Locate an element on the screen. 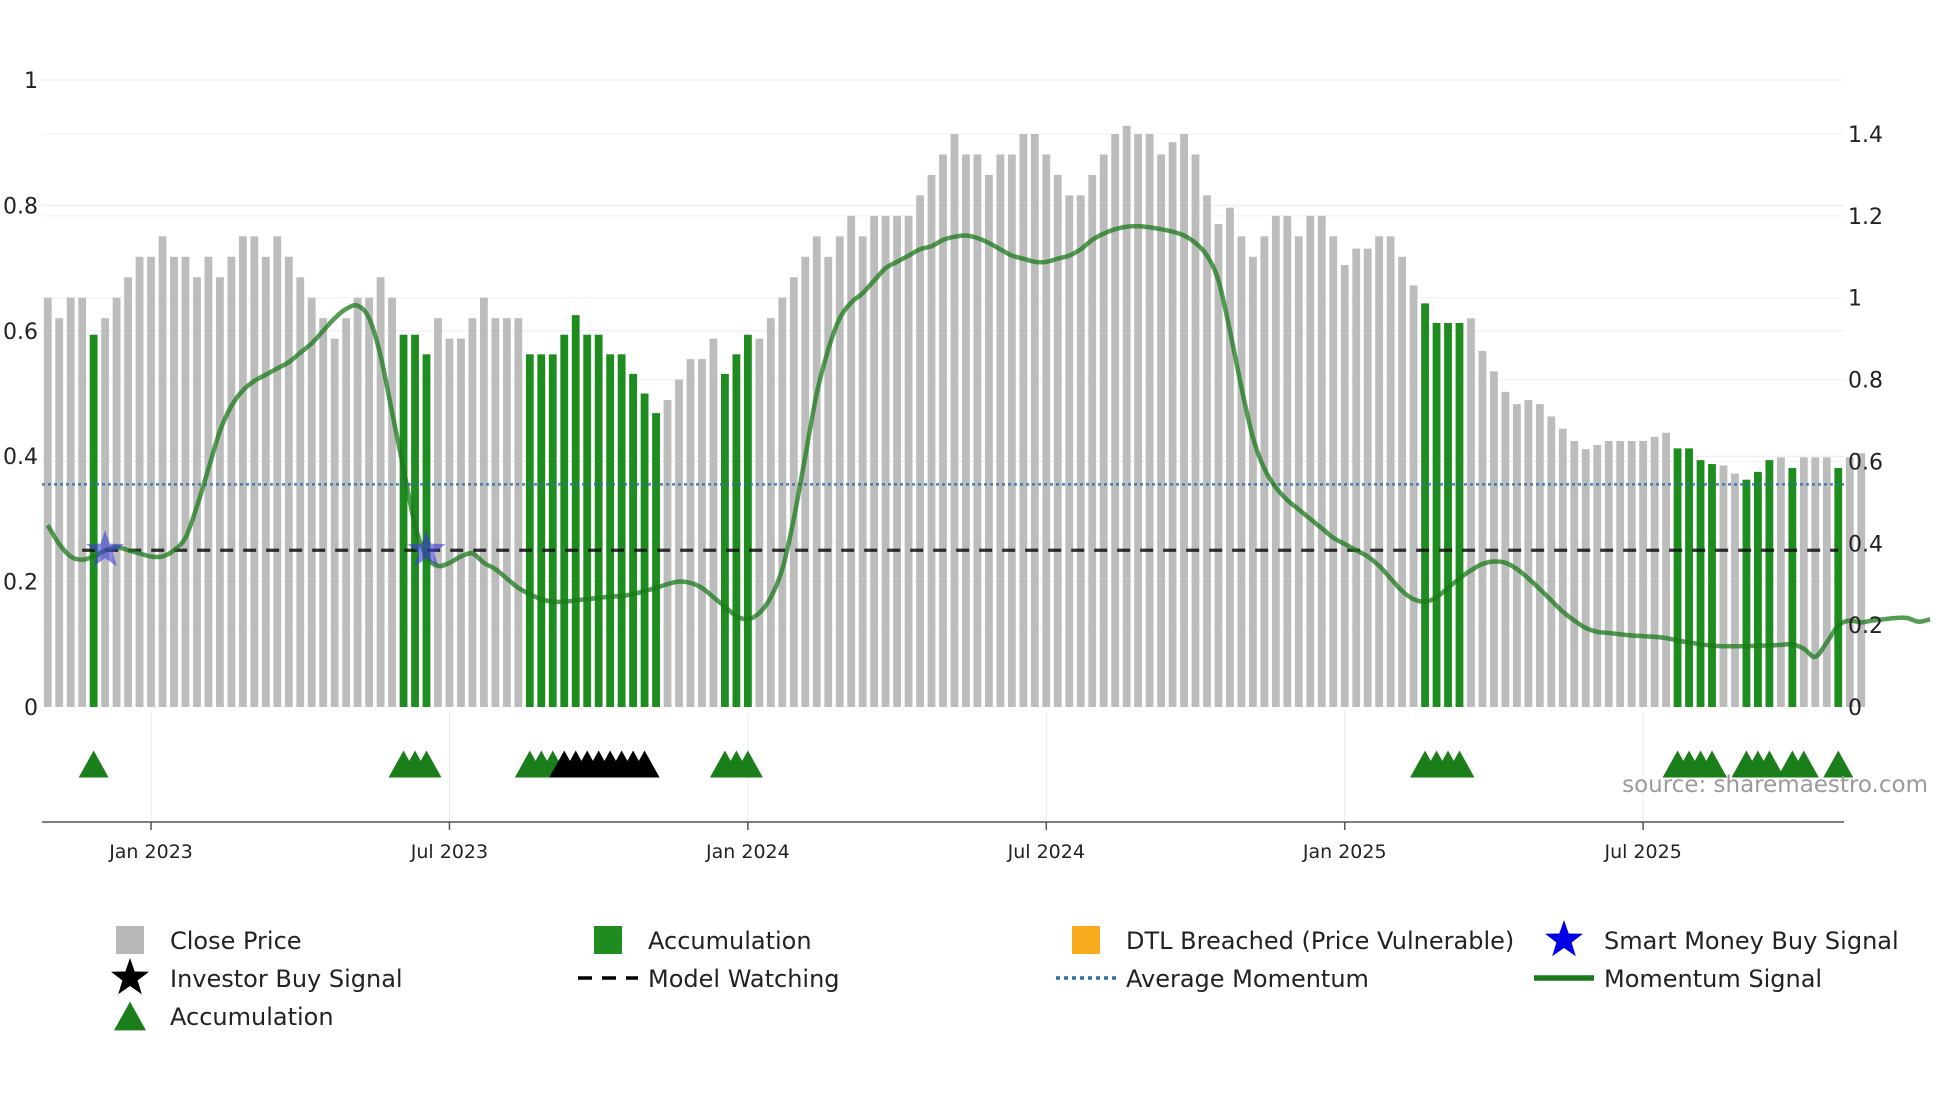 The image size is (1960, 1102). source-label: source: sharemaestro.com is located at coordinates (1775, 785).